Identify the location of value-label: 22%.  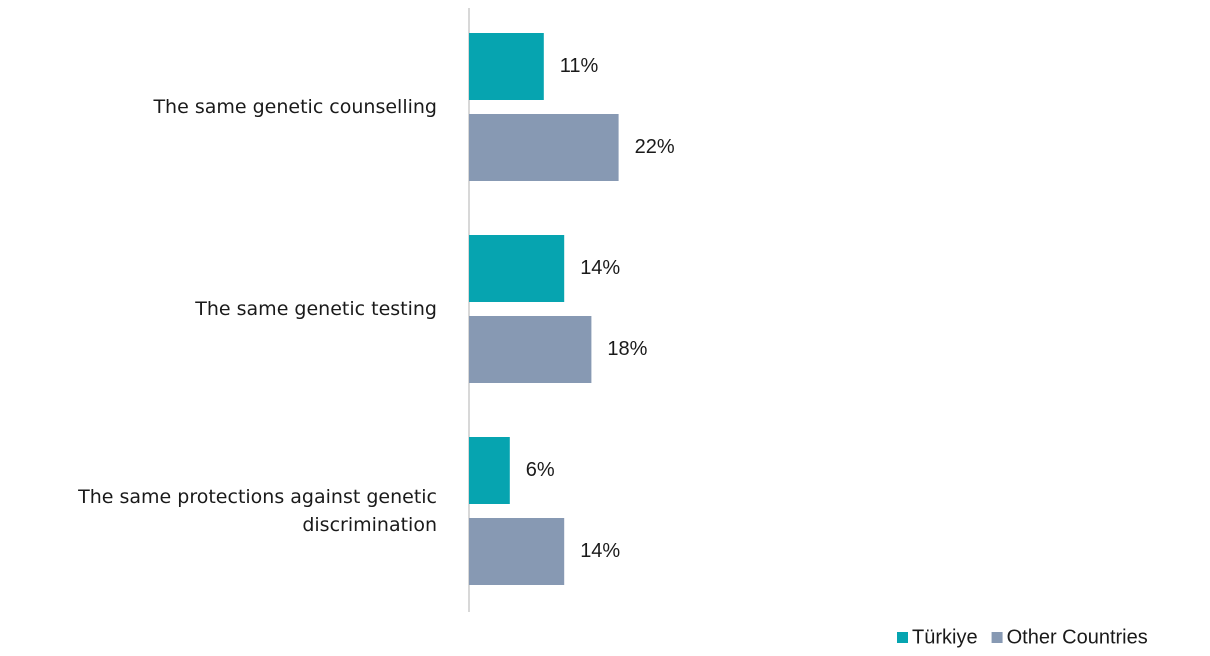
(655, 147).